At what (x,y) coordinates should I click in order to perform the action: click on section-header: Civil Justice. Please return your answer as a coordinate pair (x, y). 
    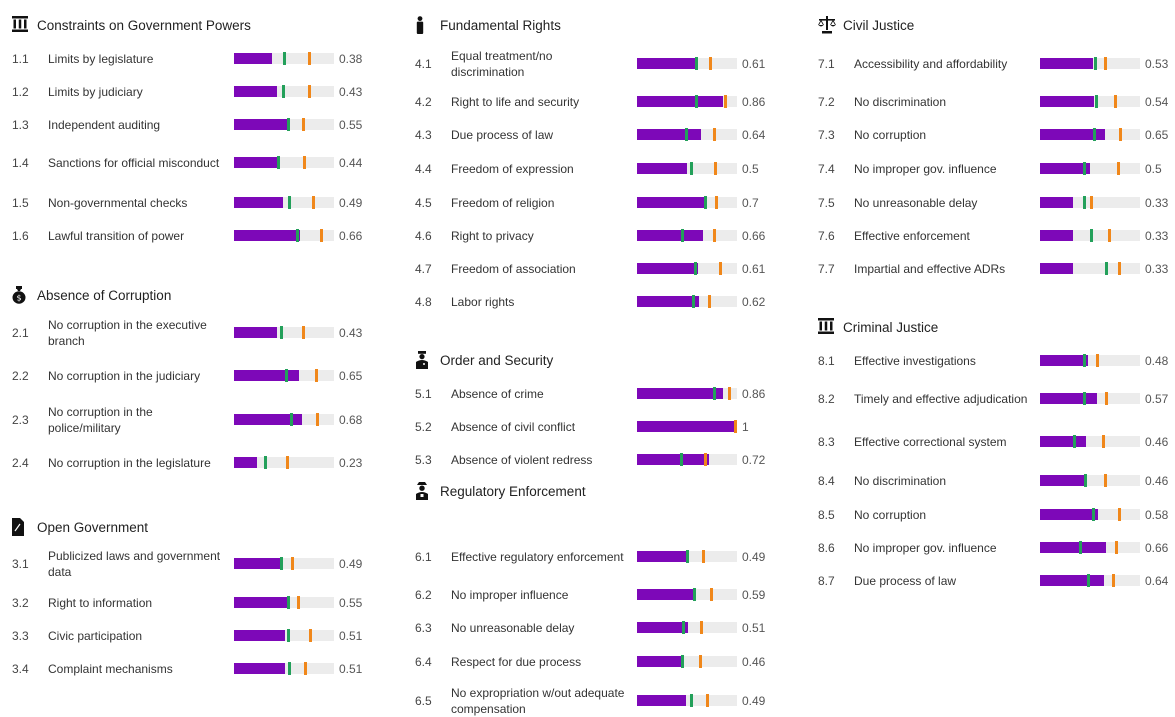
    Looking at the image, I should click on (866, 25).